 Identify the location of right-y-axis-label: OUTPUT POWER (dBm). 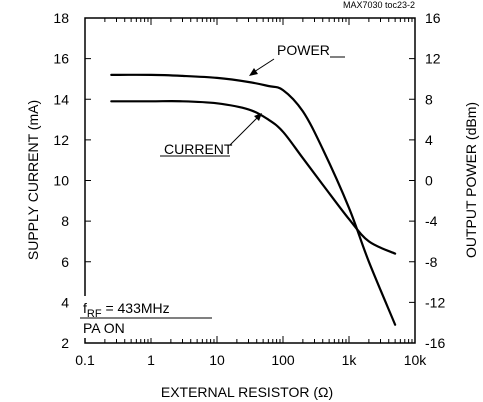
(471, 180).